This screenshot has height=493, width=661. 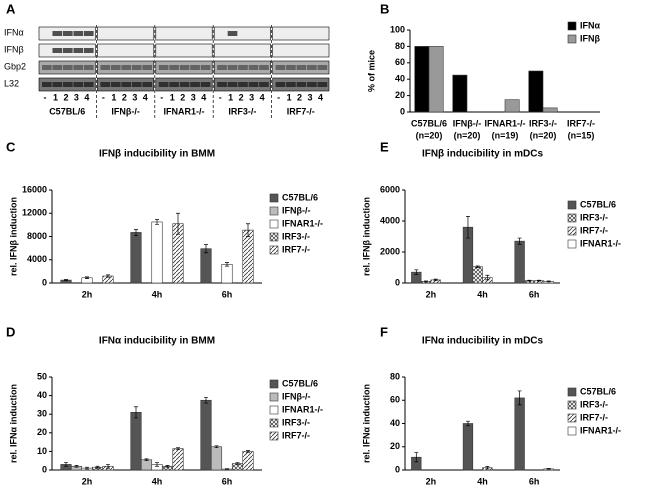 What do you see at coordinates (11, 146) in the screenshot?
I see `panel-letter: C` at bounding box center [11, 146].